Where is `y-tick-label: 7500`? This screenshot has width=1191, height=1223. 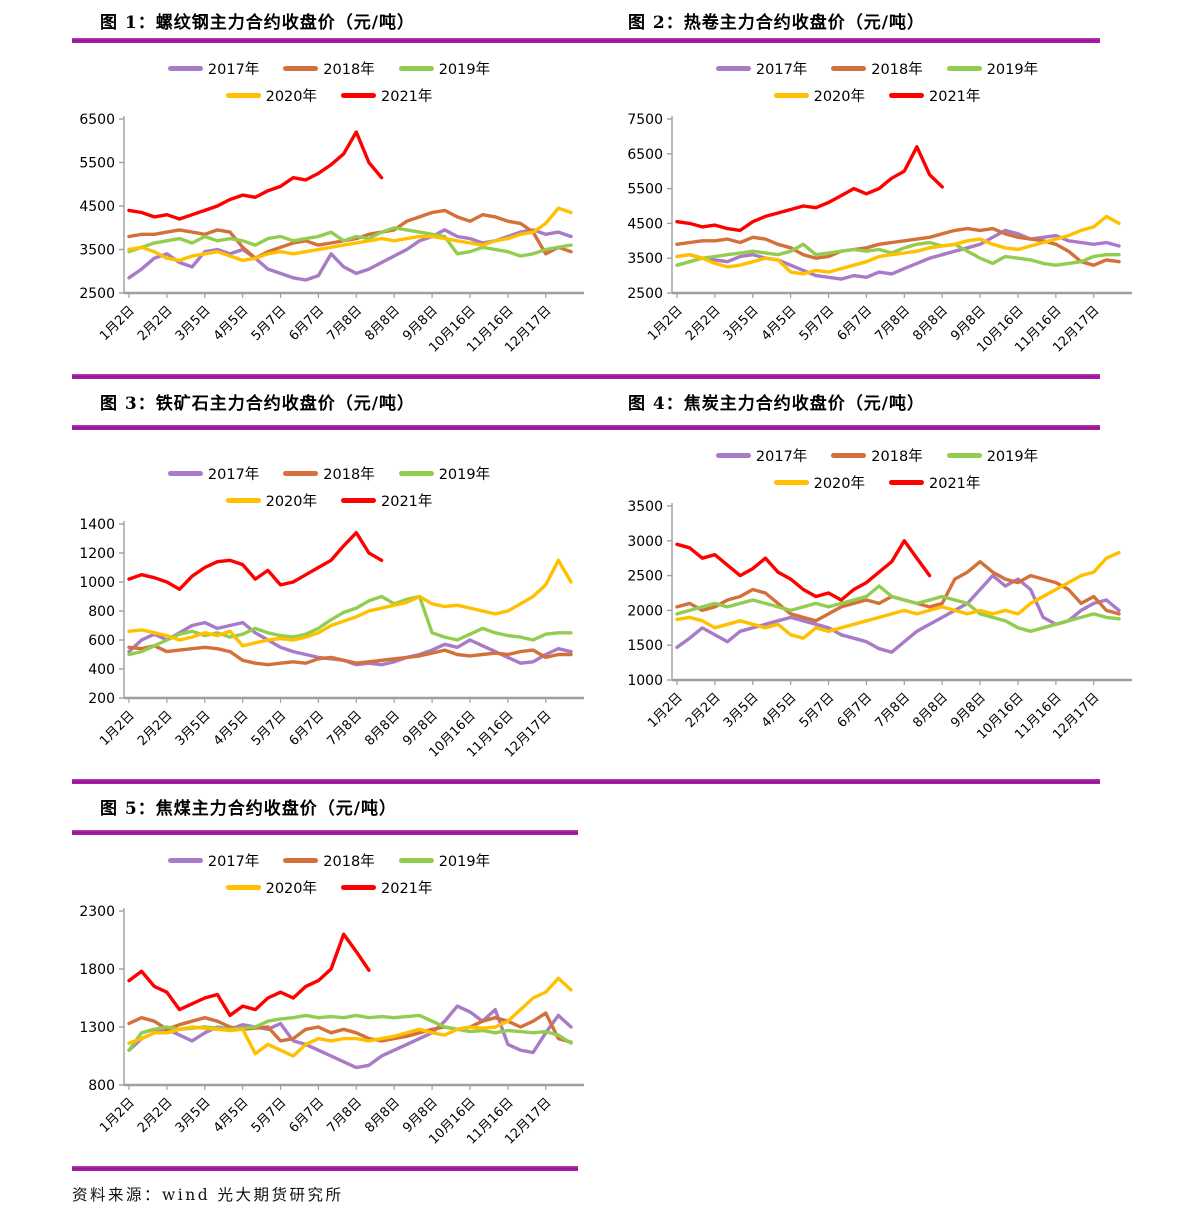 y-tick-label: 7500 is located at coordinates (645, 120).